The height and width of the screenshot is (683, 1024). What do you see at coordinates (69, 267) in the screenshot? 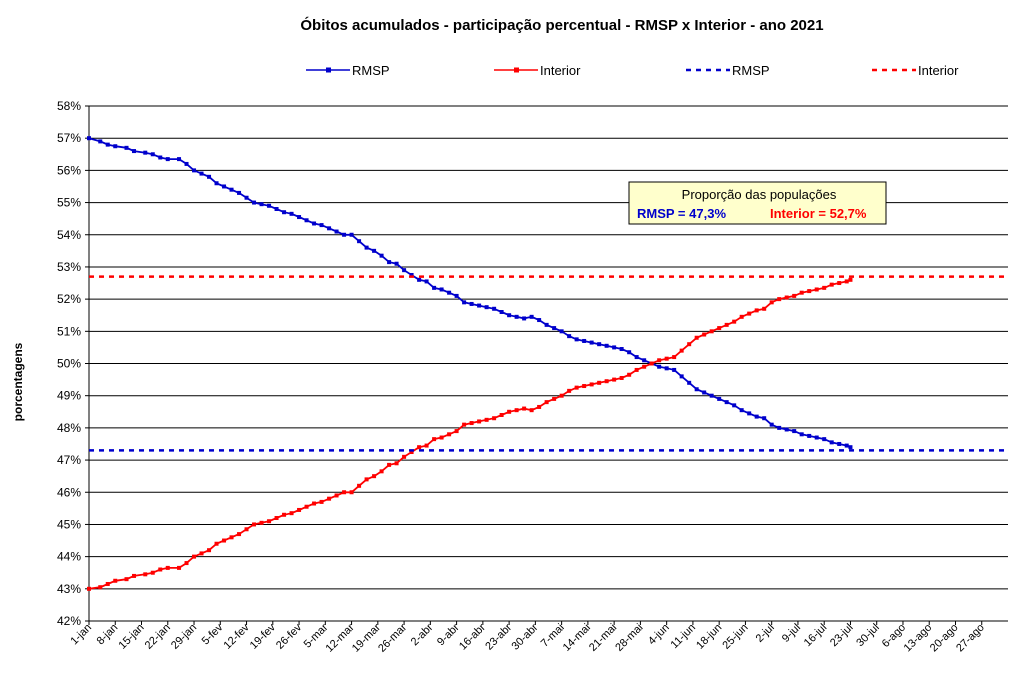
I see `y-tick-label: 53%` at bounding box center [69, 267].